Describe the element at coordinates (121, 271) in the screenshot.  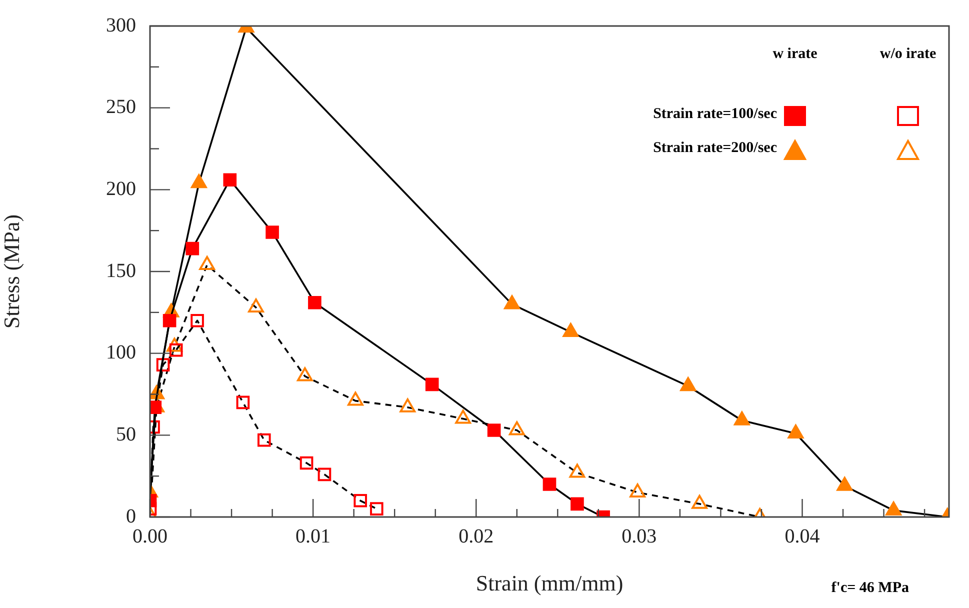
I see `y-tick-label: 150` at that location.